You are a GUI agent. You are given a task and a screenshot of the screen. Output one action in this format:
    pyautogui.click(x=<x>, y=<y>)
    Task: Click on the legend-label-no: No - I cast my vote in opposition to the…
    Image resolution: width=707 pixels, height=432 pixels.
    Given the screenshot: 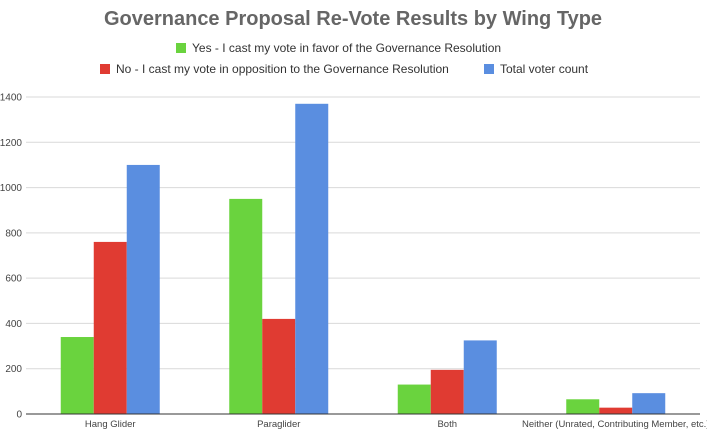 What is the action you would take?
    pyautogui.click(x=282, y=69)
    